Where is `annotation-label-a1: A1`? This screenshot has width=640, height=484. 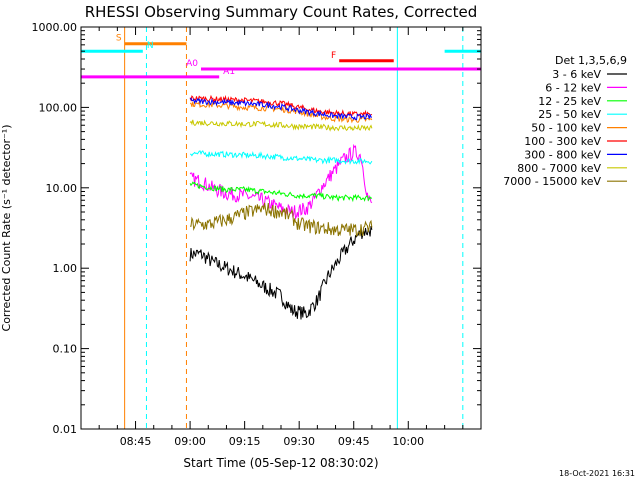 annotation-label-a1: A1 is located at coordinates (229, 72).